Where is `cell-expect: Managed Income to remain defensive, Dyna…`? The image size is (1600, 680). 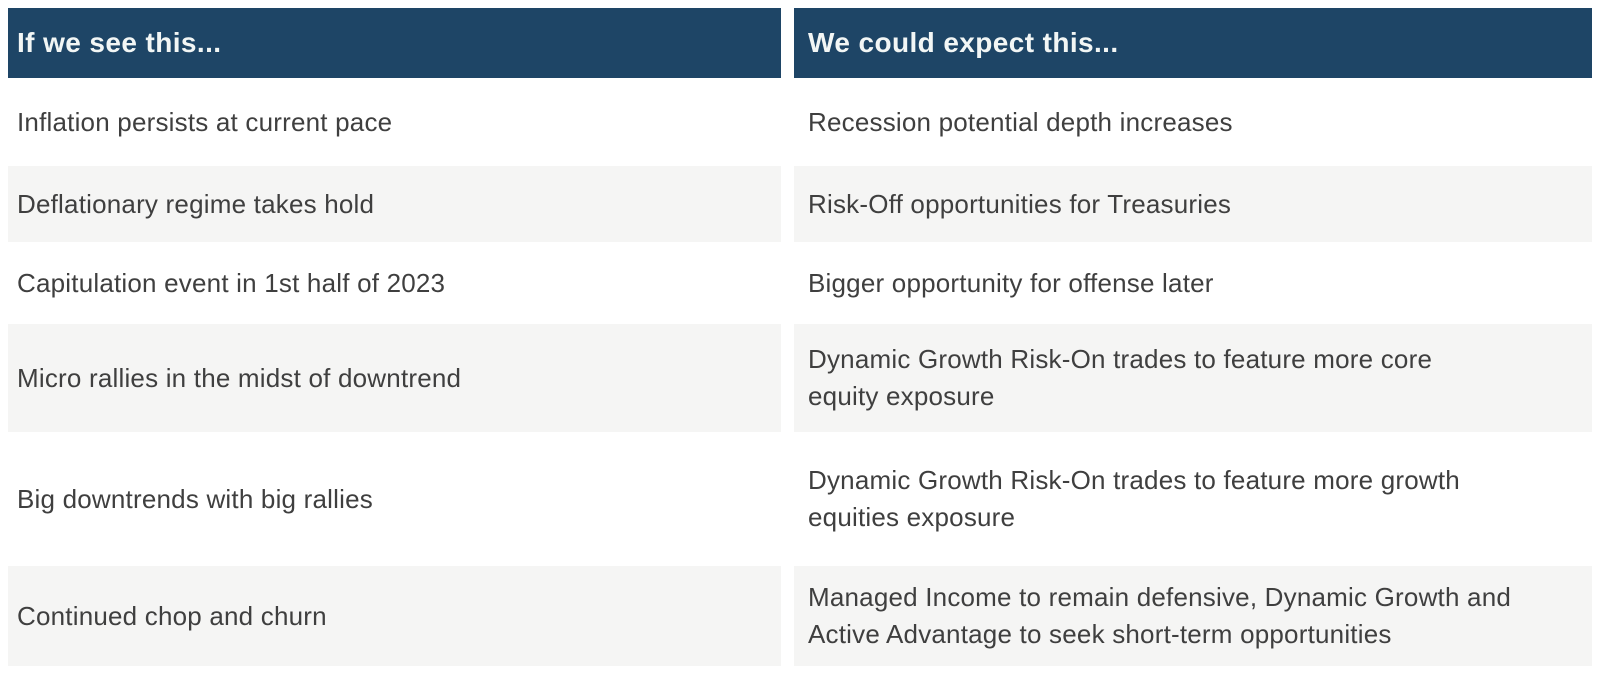 cell-expect: Managed Income to remain defensive, Dyna… is located at coordinates (1193, 616).